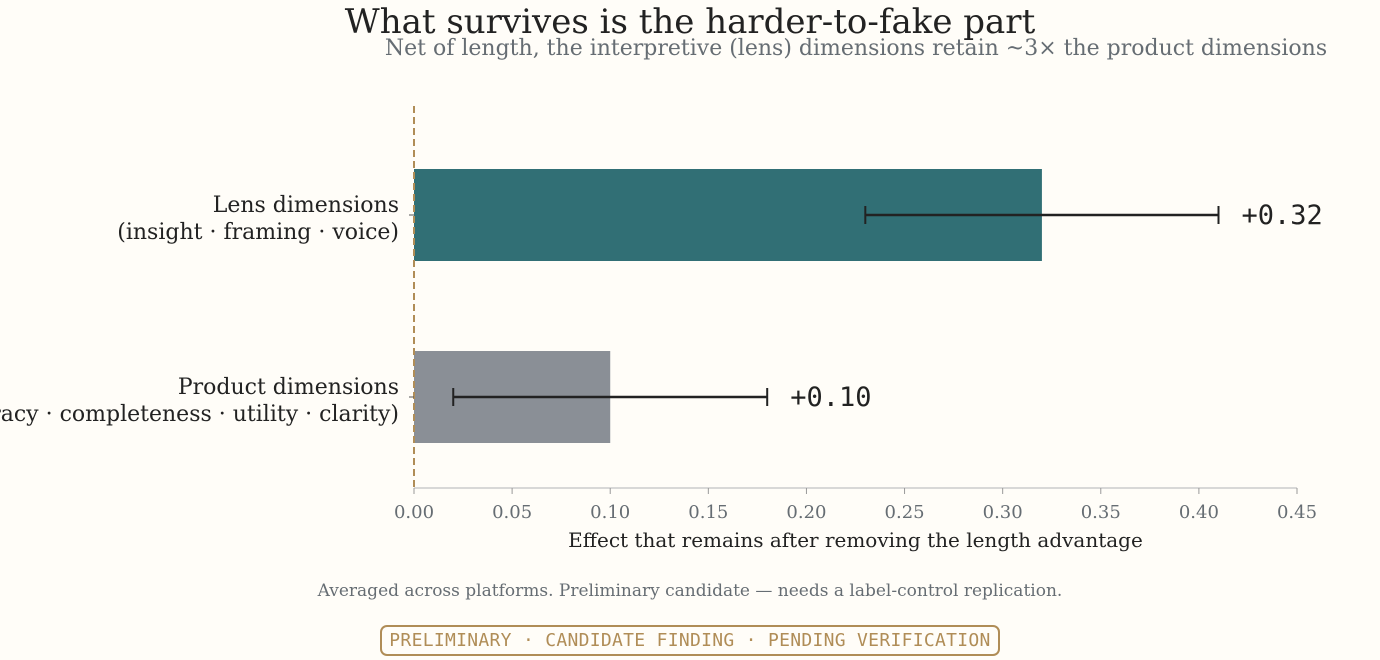 The width and height of the screenshot is (1380, 660). What do you see at coordinates (258, 232) in the screenshot?
I see `category-label-0-line-1: (insight · framing · voice)` at bounding box center [258, 232].